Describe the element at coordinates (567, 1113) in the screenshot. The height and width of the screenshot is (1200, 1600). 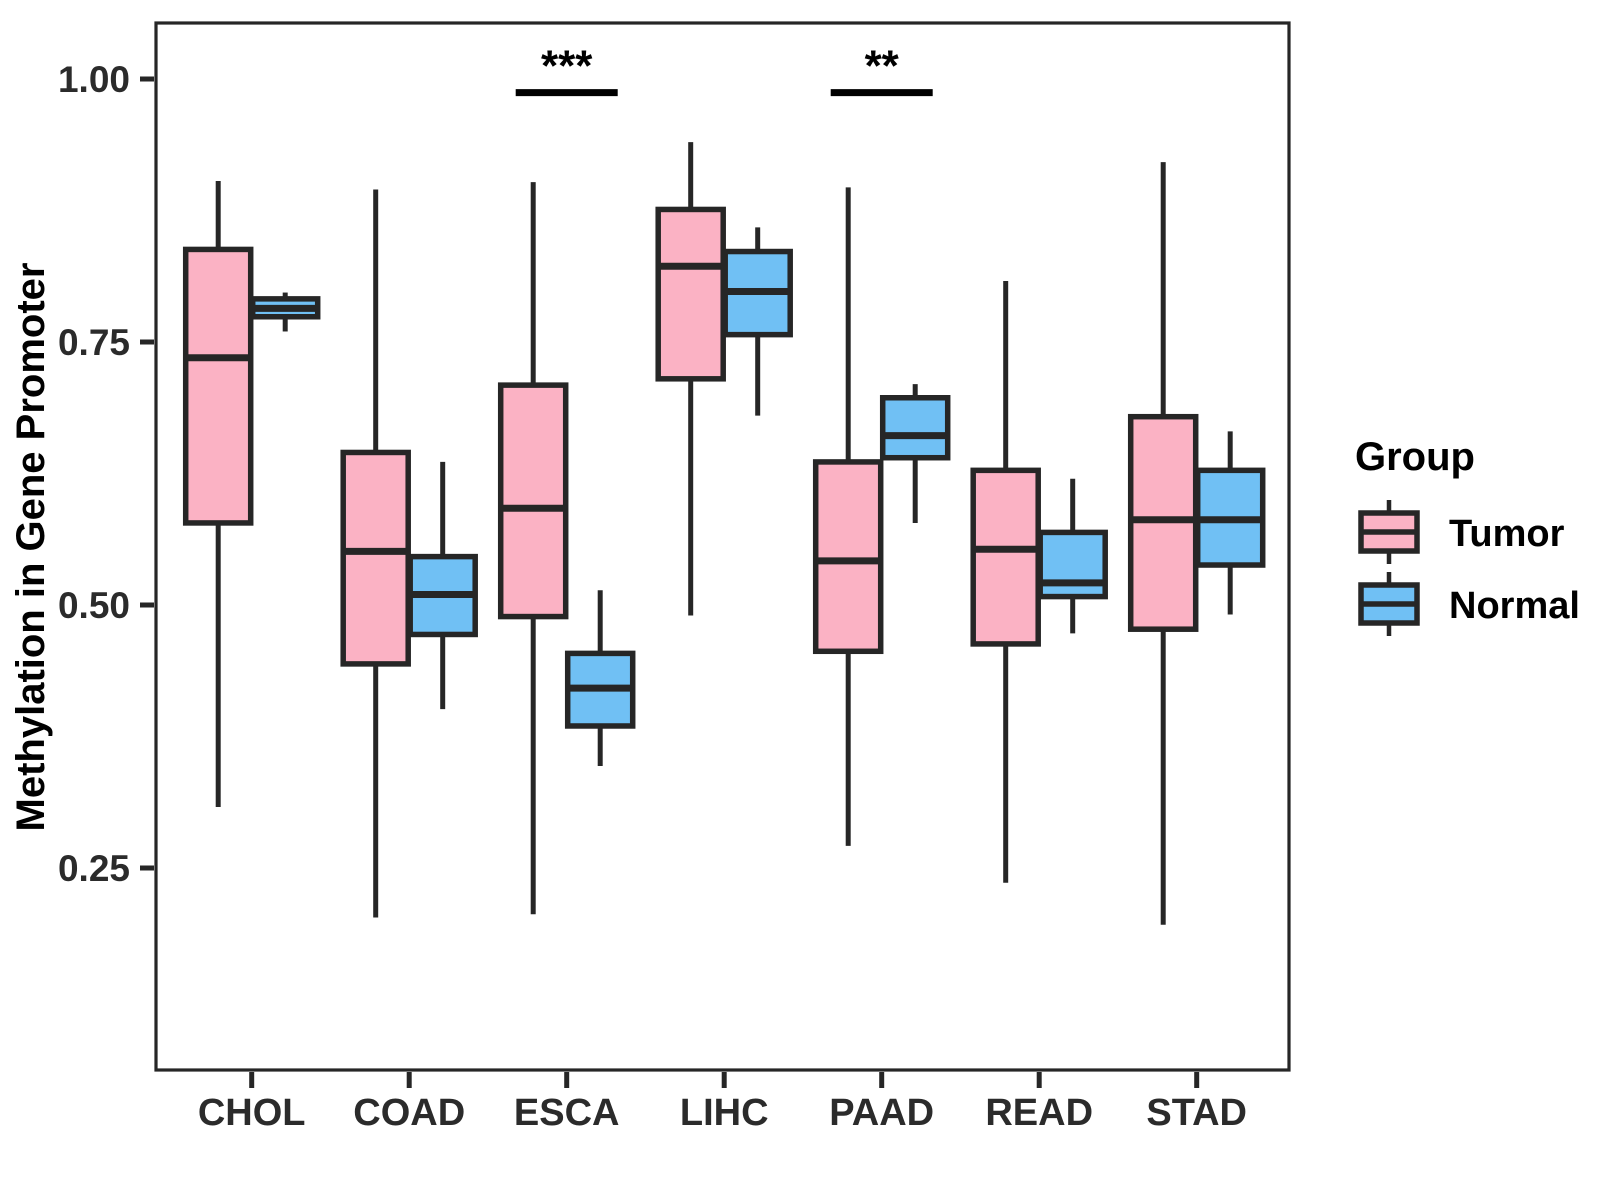
I see `x-tick-label-esca: ESCA` at that location.